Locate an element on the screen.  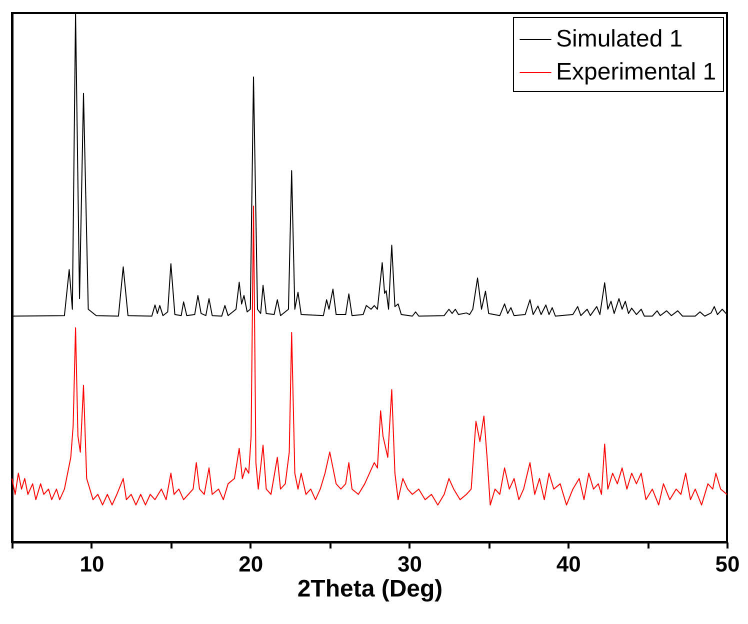
x-tick-label: 10 is located at coordinates (92, 564).